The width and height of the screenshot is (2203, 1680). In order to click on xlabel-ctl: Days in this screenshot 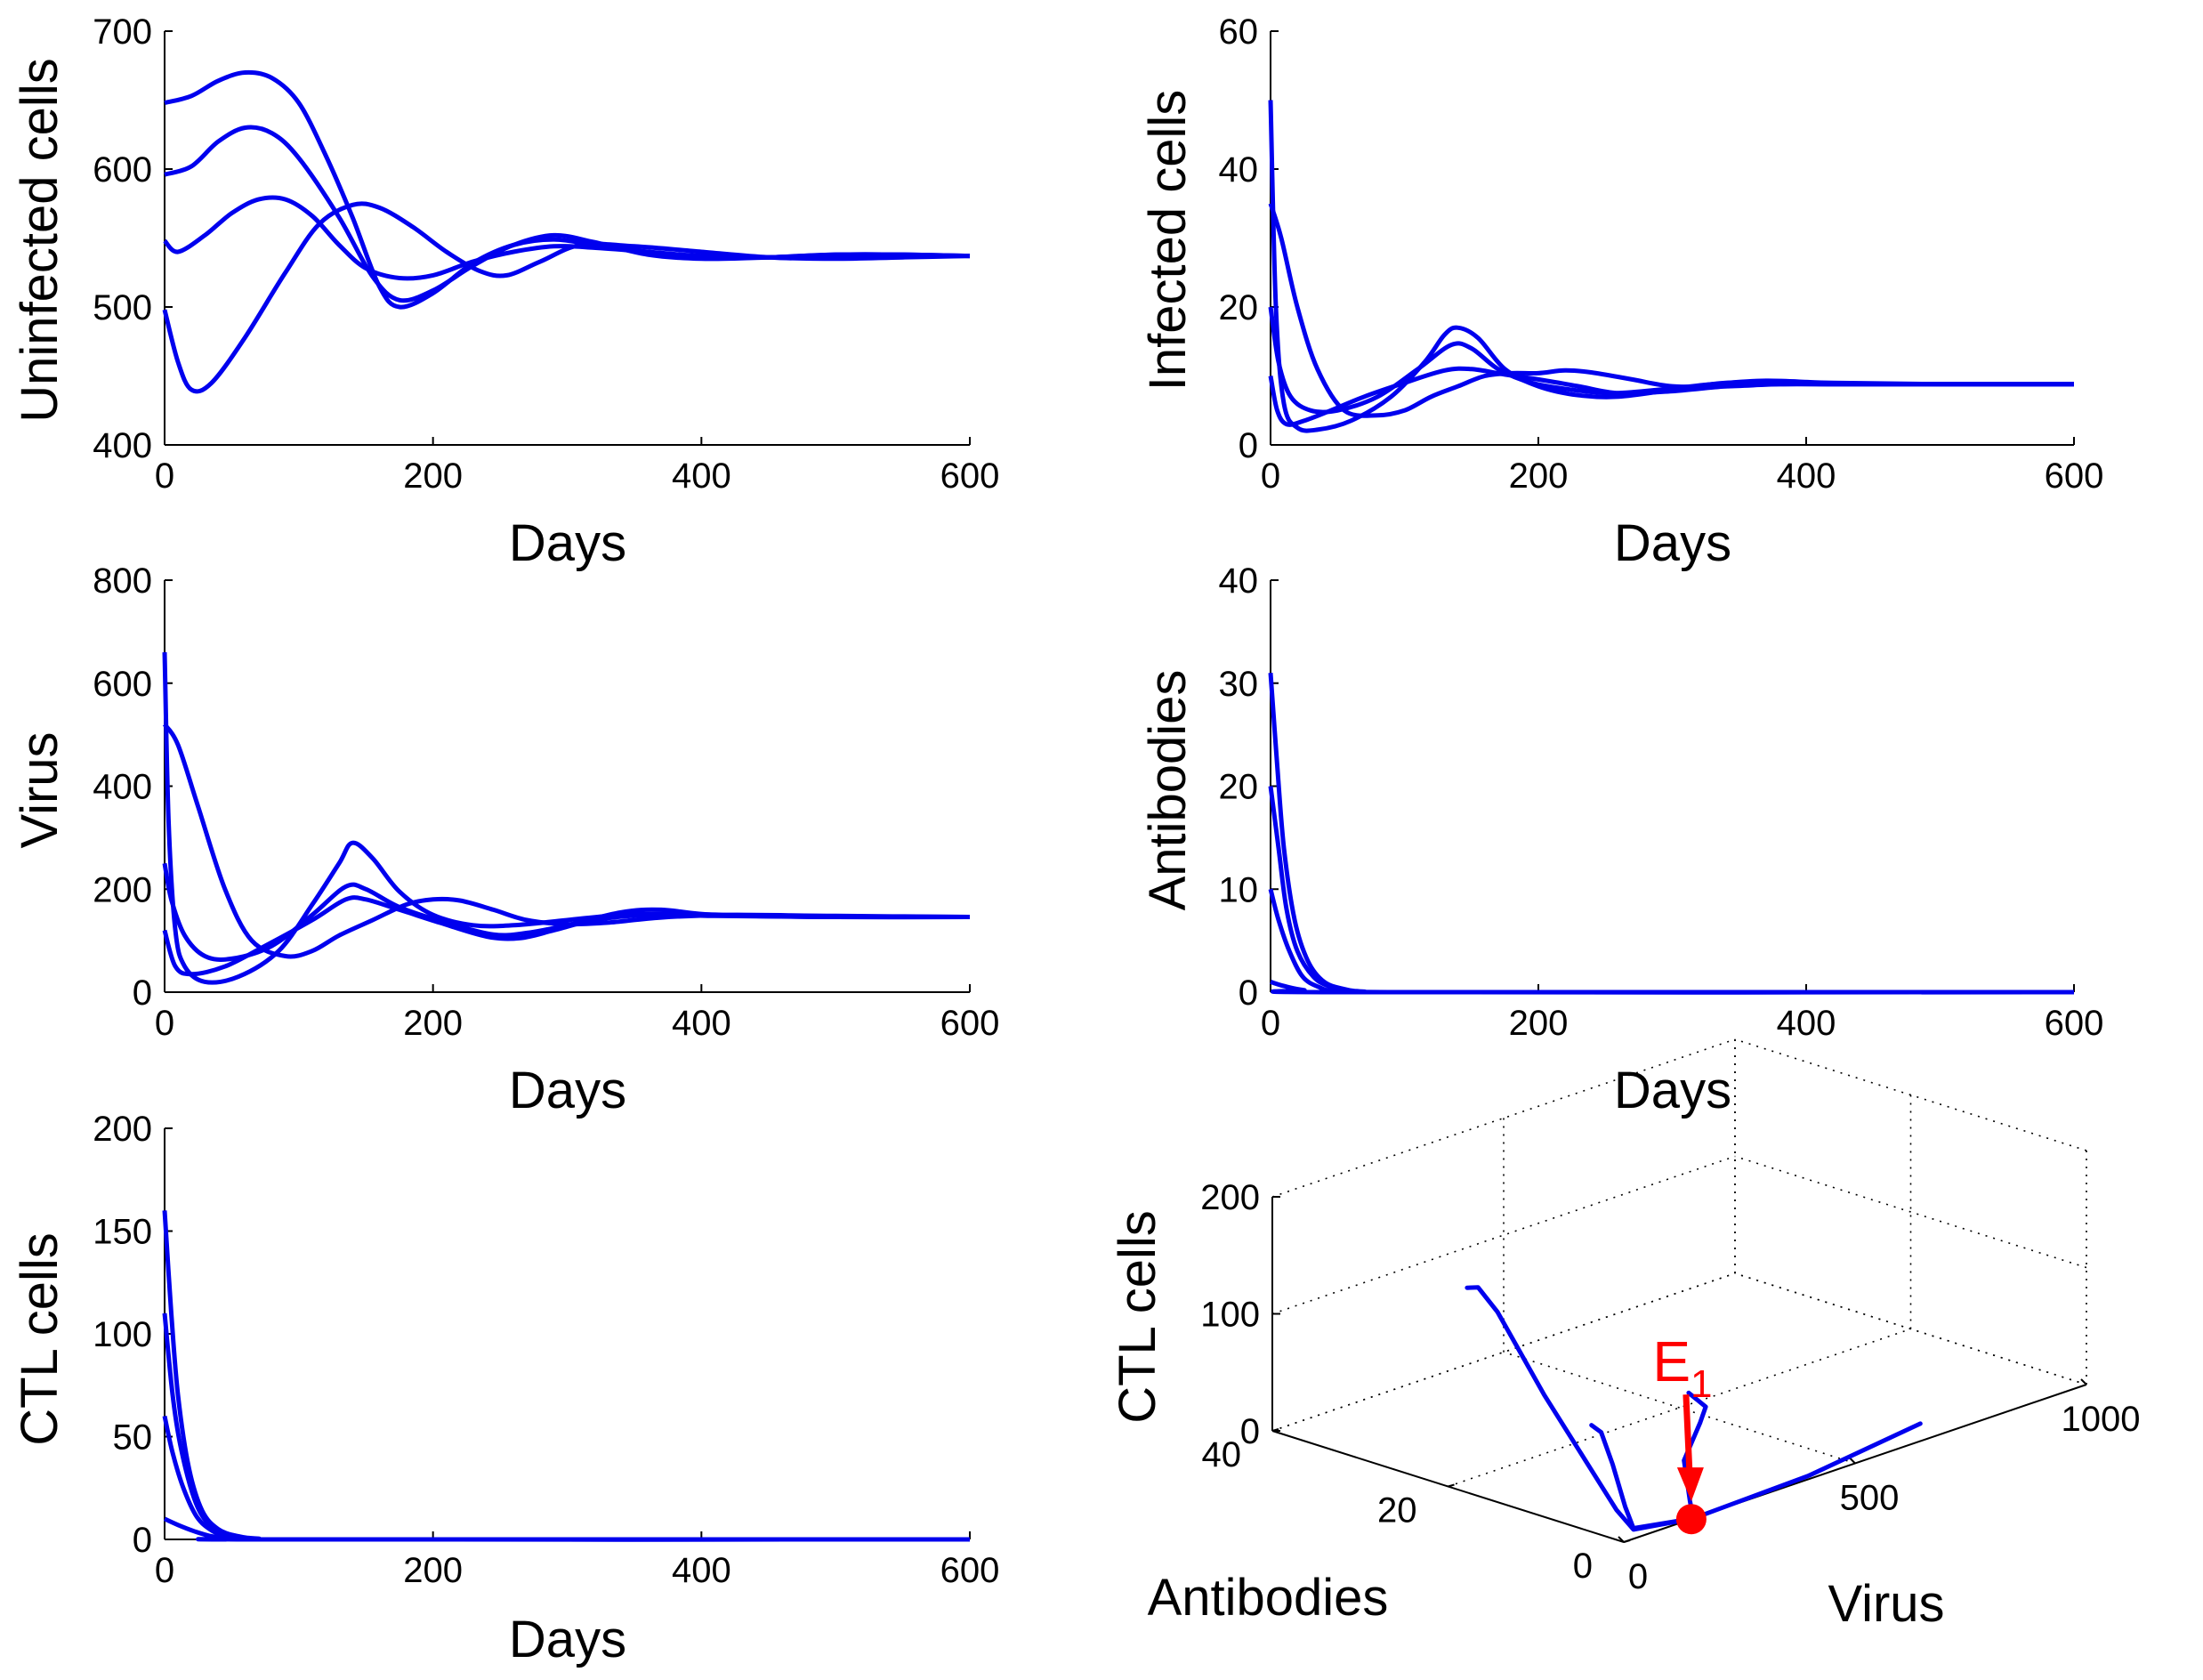, I will do `click(567, 1639)`.